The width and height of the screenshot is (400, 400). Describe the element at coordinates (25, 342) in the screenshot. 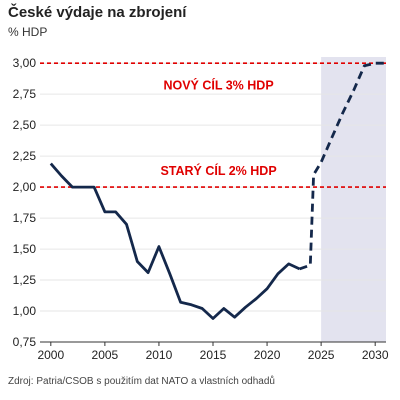

I see `y-tick-label: 0,75` at that location.